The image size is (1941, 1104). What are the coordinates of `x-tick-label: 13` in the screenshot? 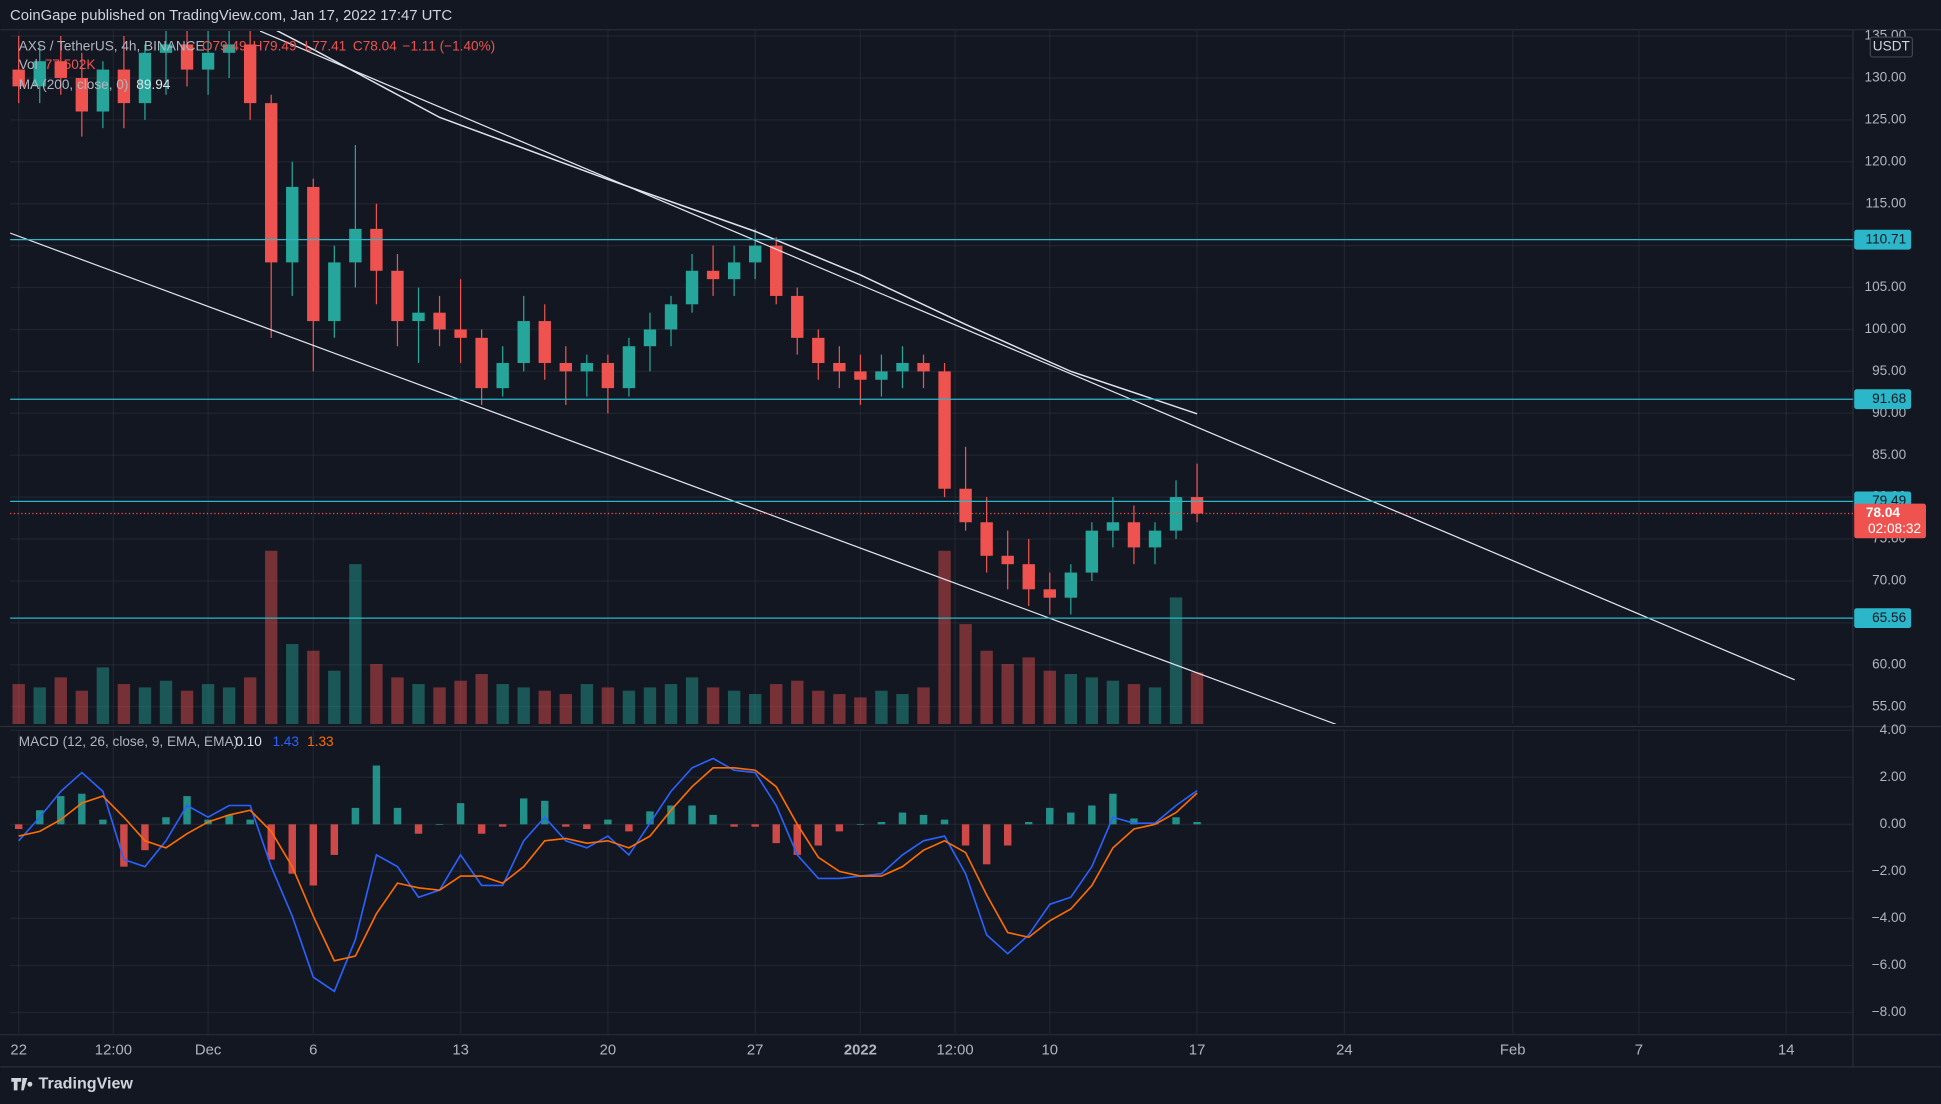 It's located at (460, 1051).